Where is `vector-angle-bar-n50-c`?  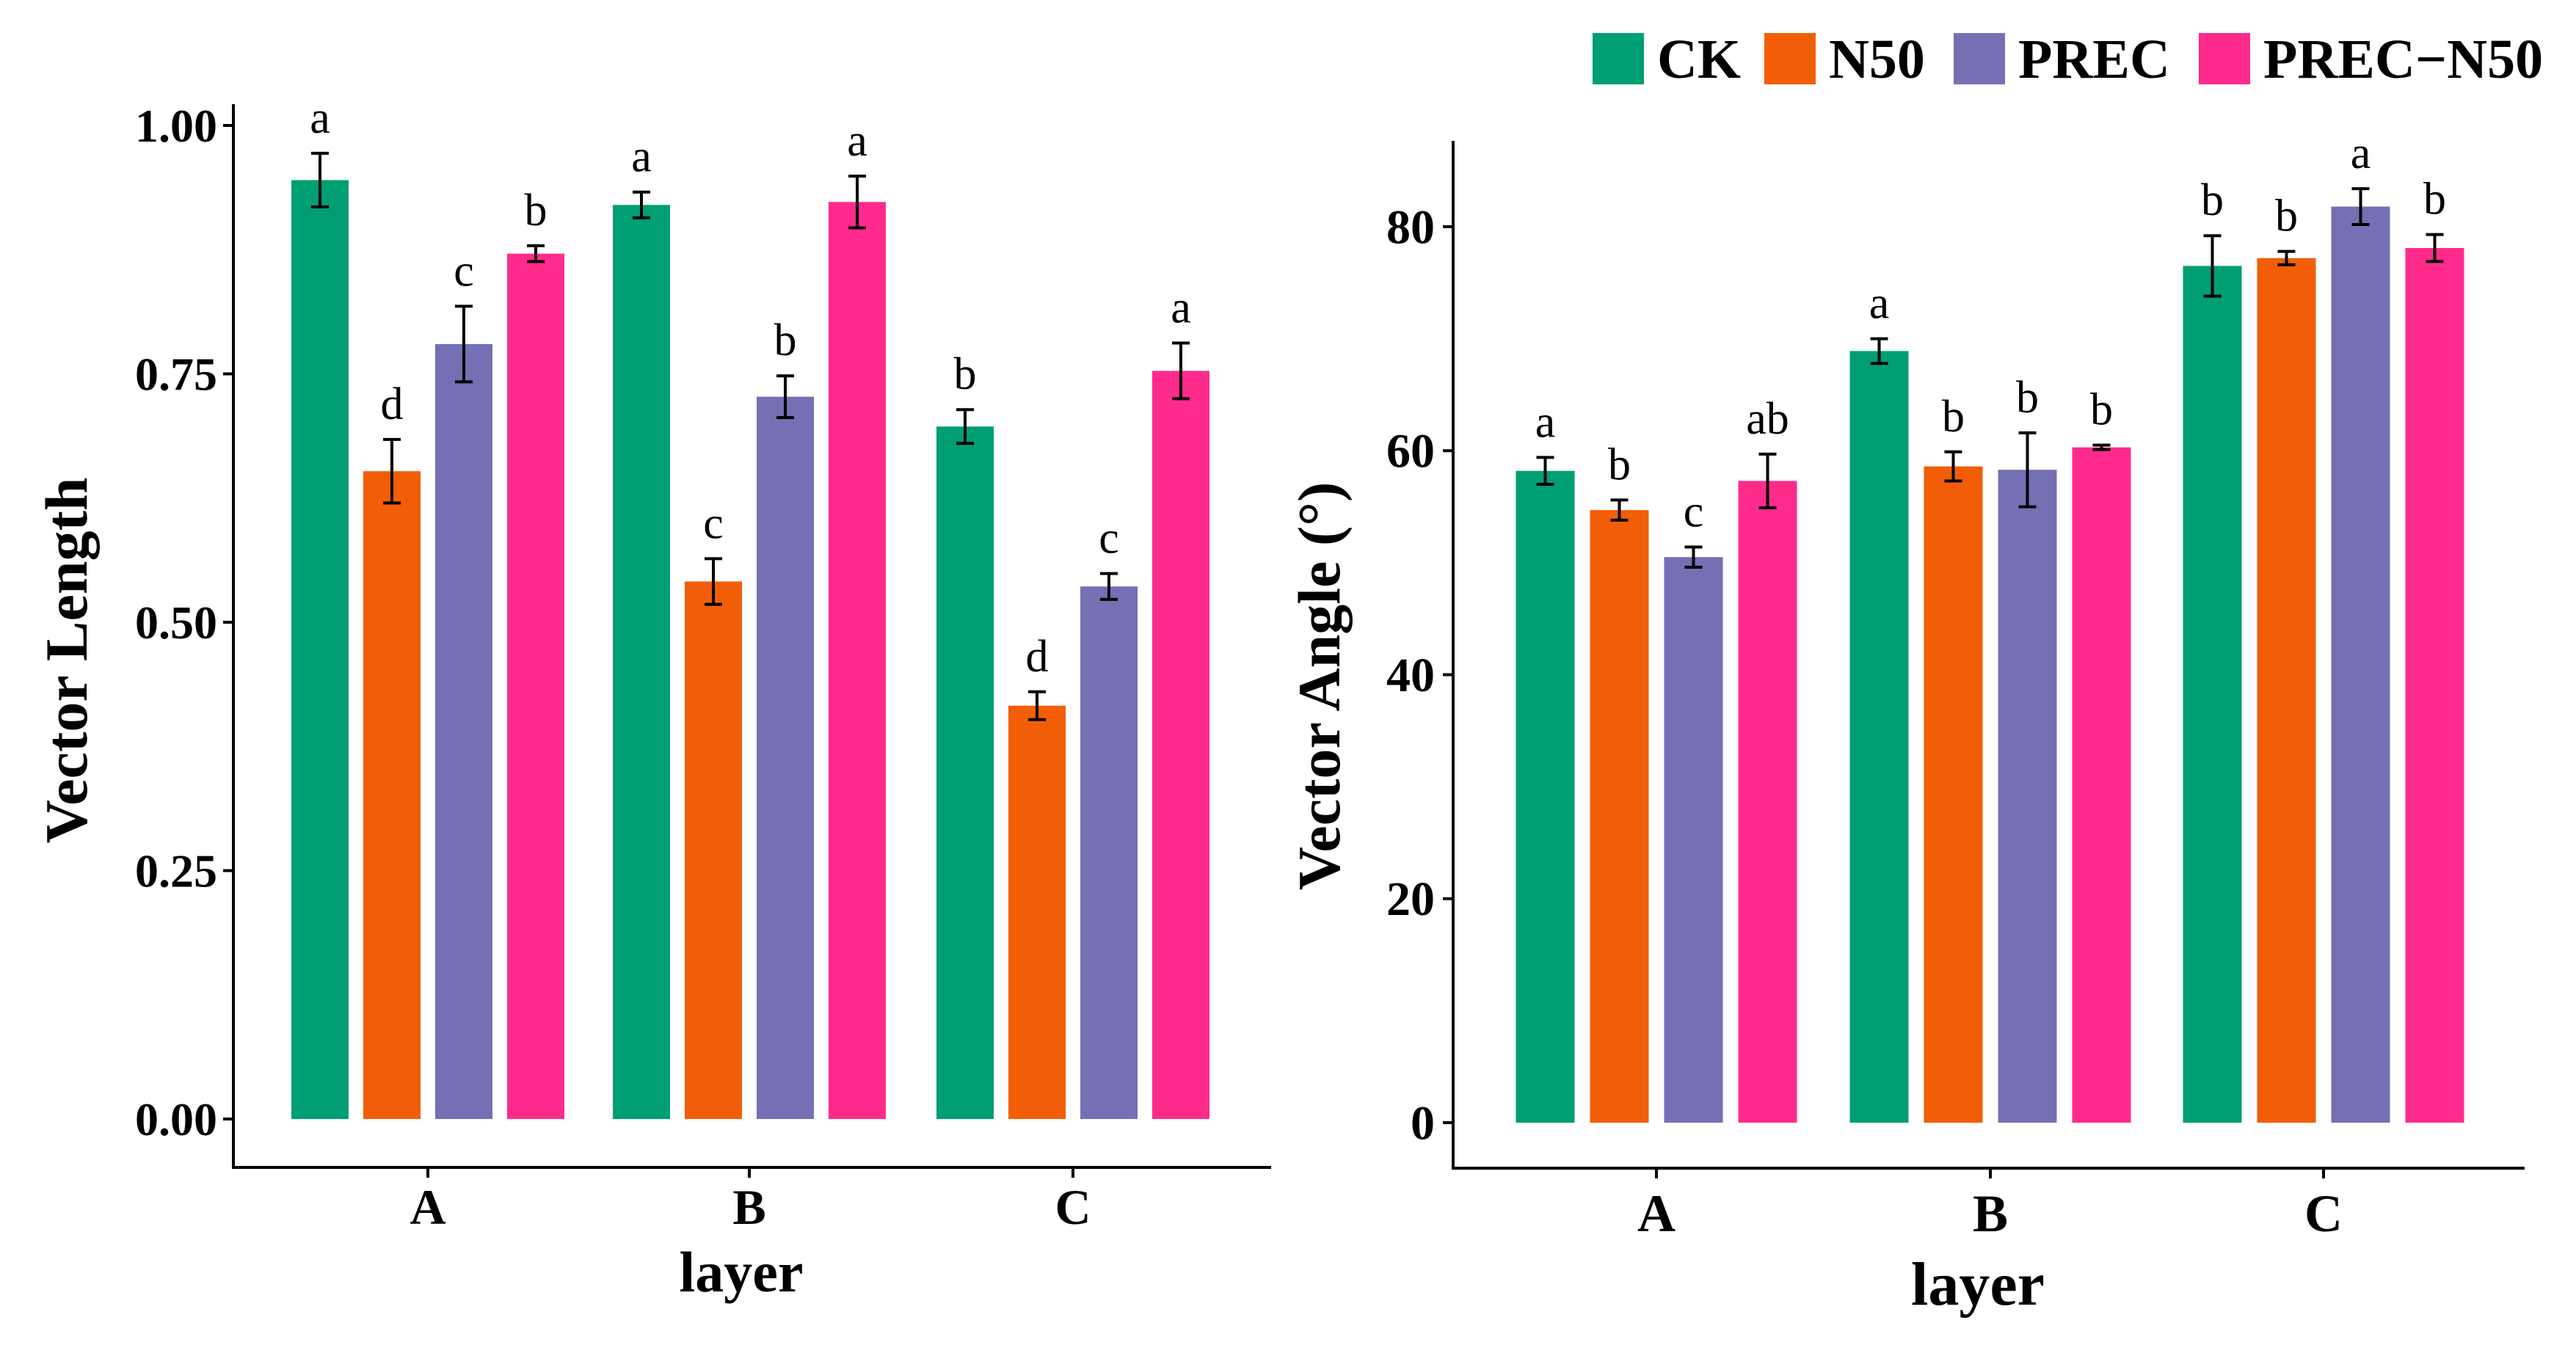
vector-angle-bar-n50-c is located at coordinates (2286, 690).